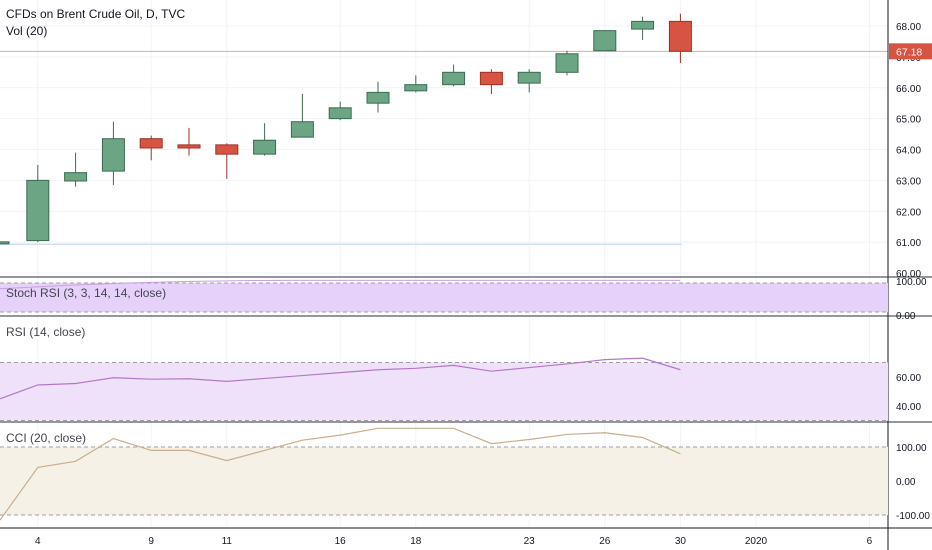  What do you see at coordinates (908, 378) in the screenshot?
I see `rsi-tick-label: 60.00` at bounding box center [908, 378].